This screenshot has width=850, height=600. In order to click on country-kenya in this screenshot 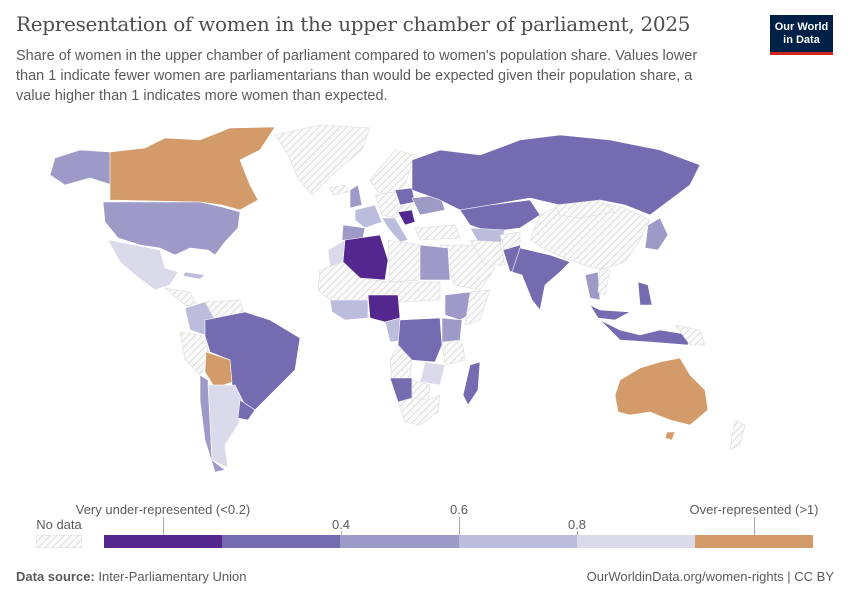, I will do `click(452, 330)`.